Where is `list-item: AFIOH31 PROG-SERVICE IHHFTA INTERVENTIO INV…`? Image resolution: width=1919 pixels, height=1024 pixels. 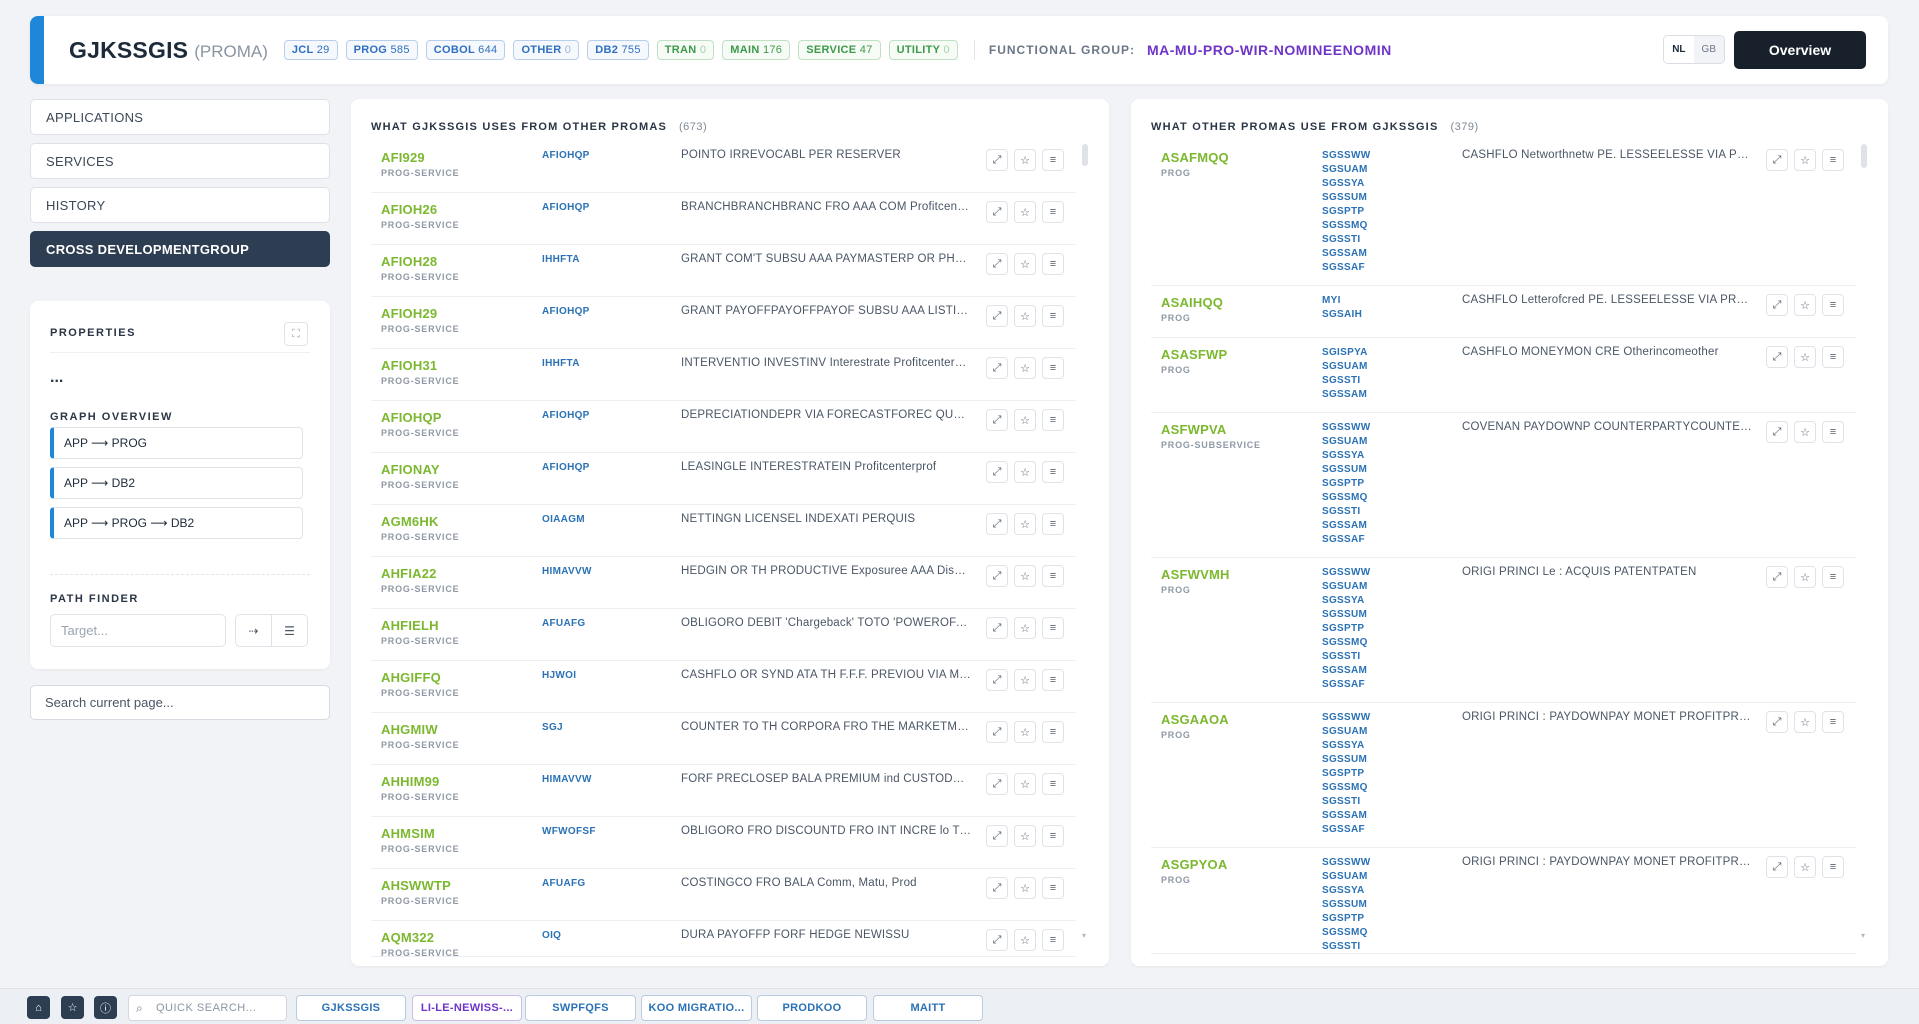
list-item: AFIOH31 PROG-SERVICE IHHFTA INTERVENTIO INV… is located at coordinates (723, 375).